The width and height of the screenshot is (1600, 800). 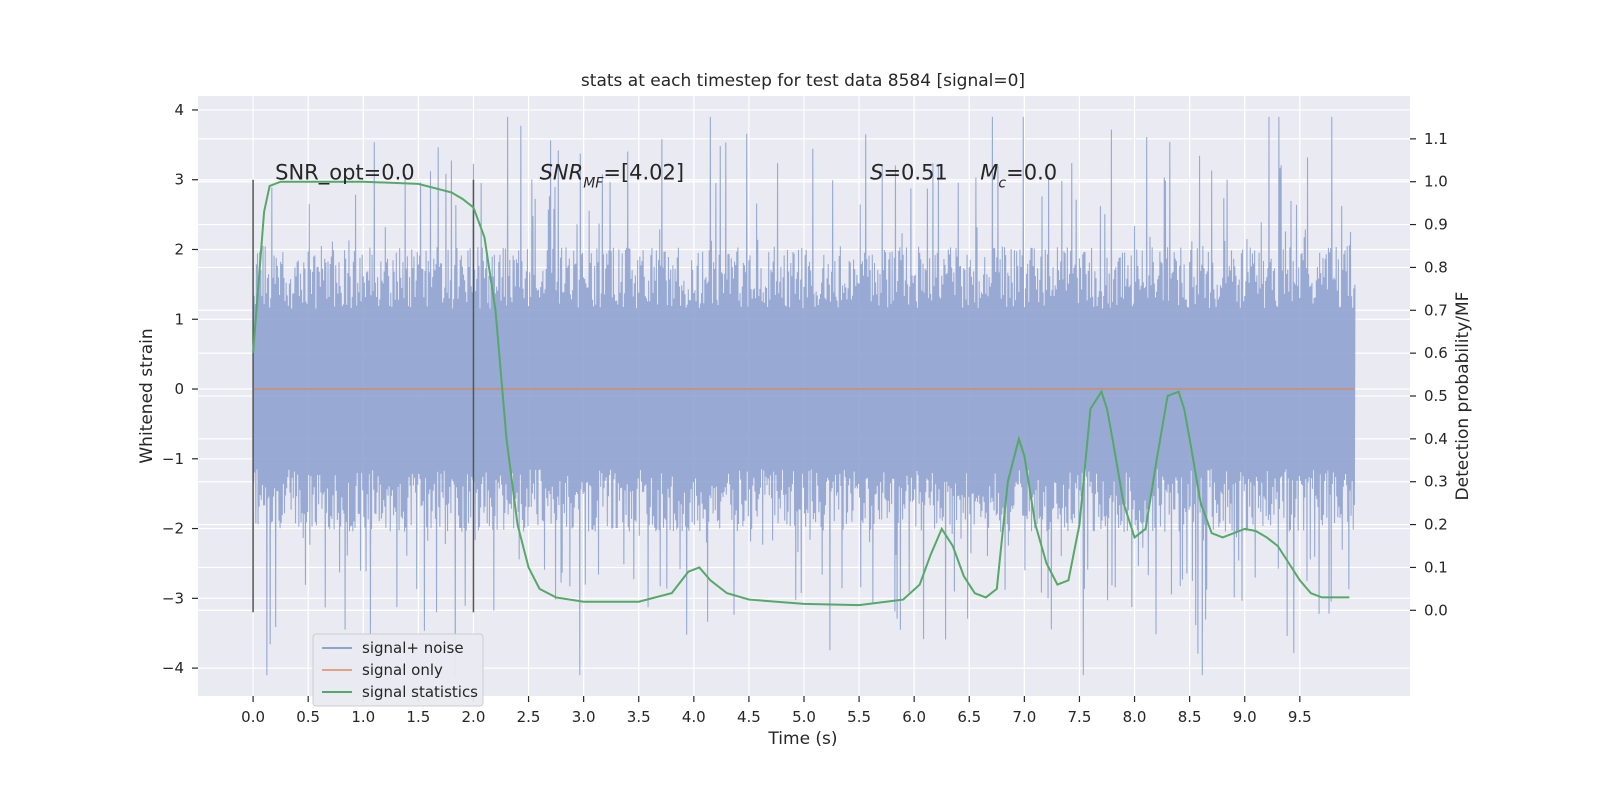 What do you see at coordinates (1300, 717) in the screenshot?
I see `x-tick-label: 9.5` at bounding box center [1300, 717].